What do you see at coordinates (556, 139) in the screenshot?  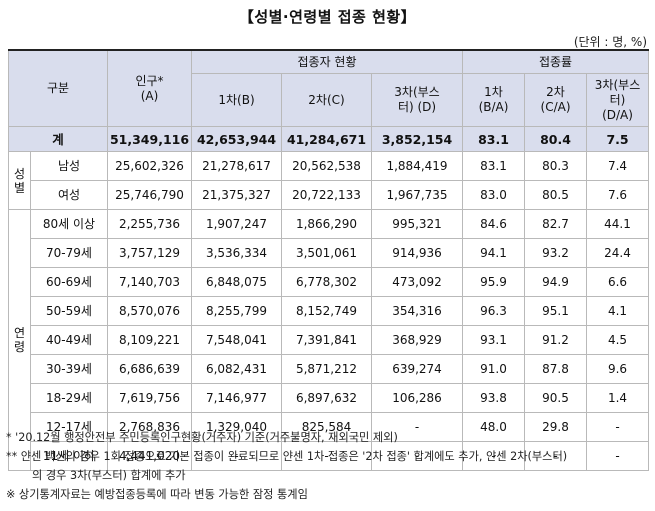 I see `total-cell: 80.4` at bounding box center [556, 139].